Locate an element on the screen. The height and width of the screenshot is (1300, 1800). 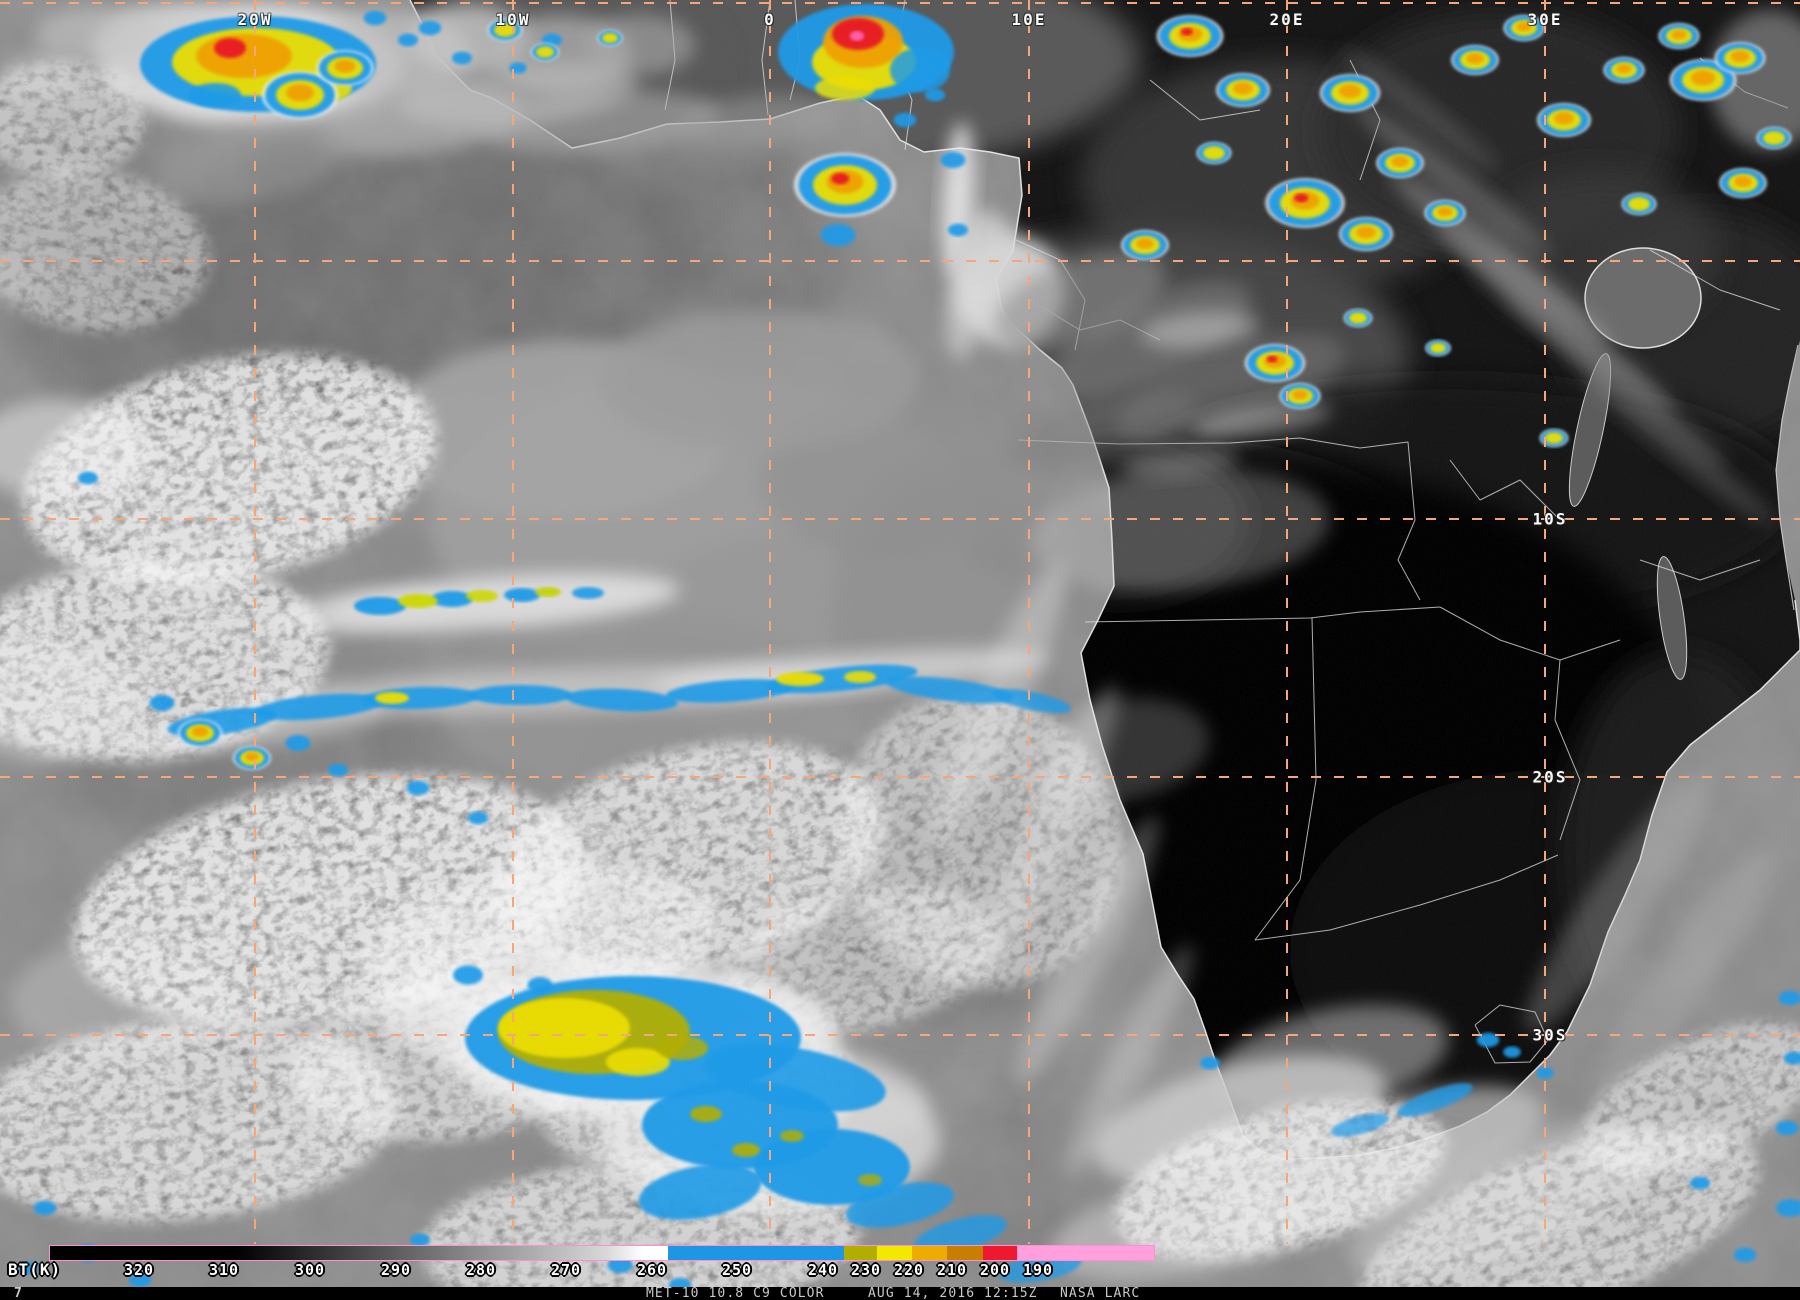
colorbar-tick-210: 210 is located at coordinates (952, 1270).